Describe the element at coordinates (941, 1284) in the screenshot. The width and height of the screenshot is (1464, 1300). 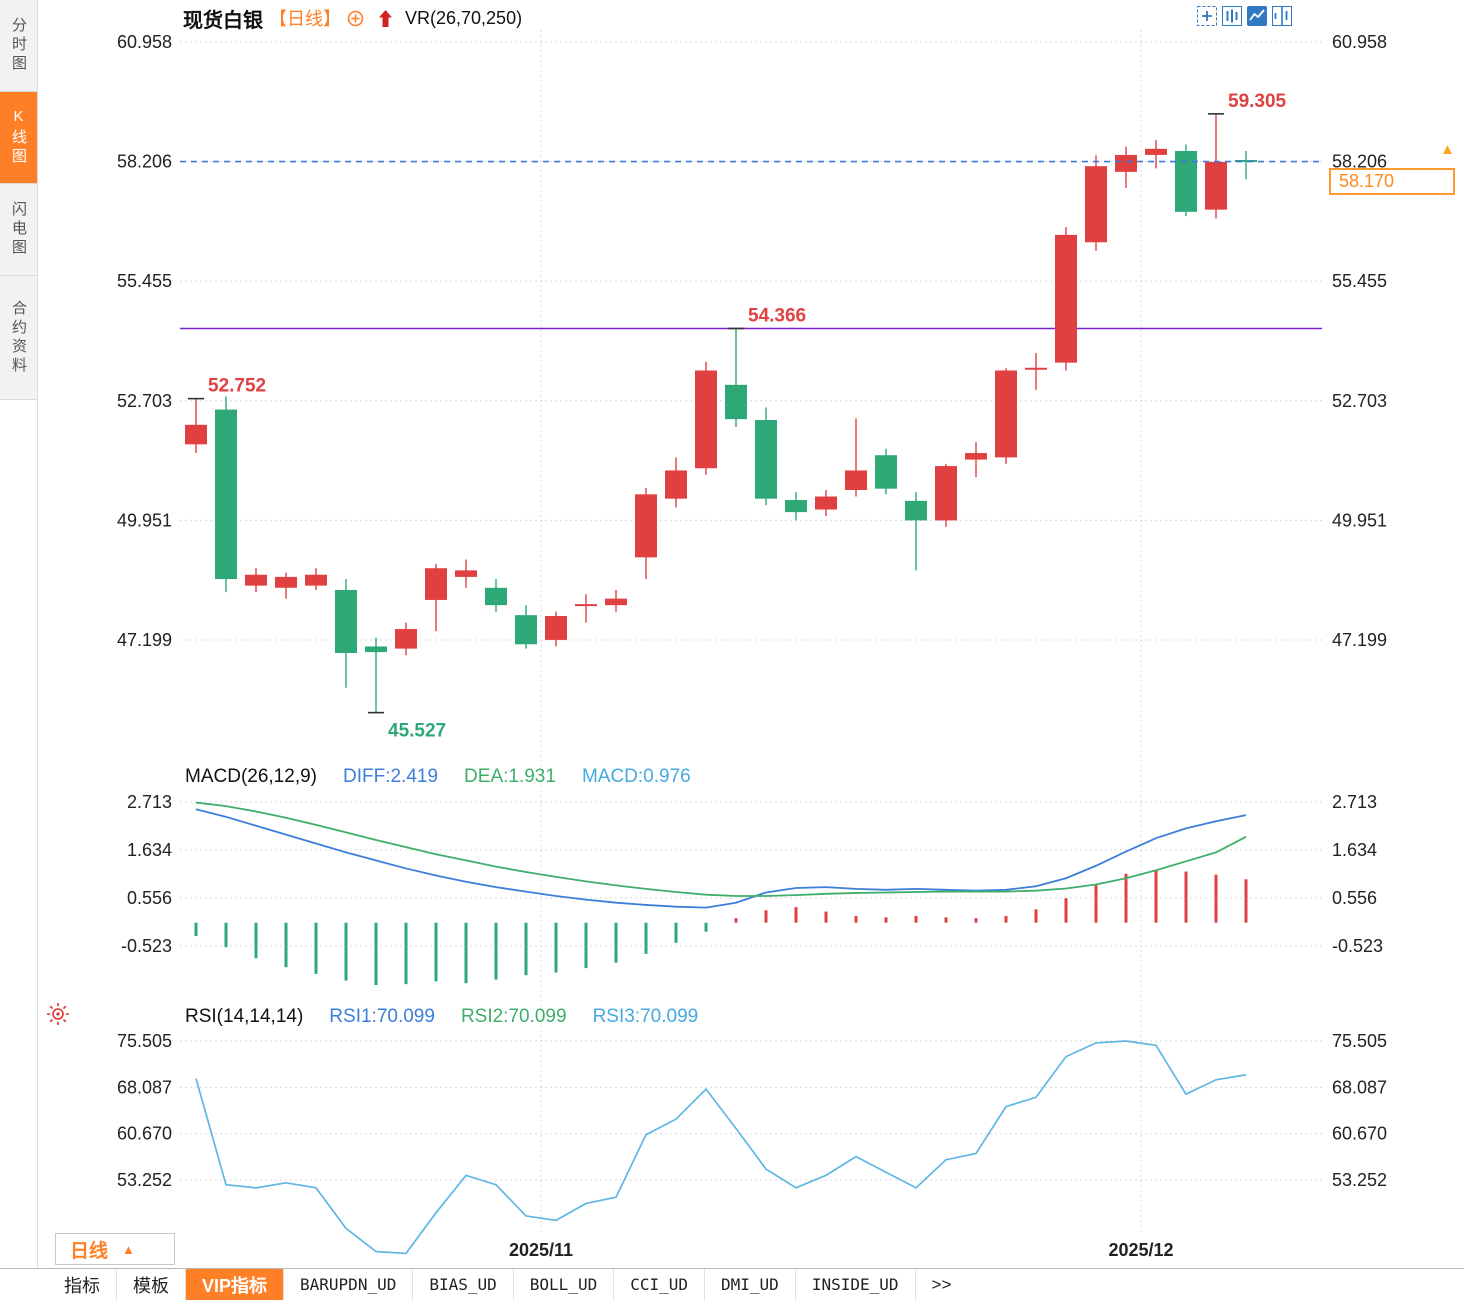
I see `tab-more: >>` at that location.